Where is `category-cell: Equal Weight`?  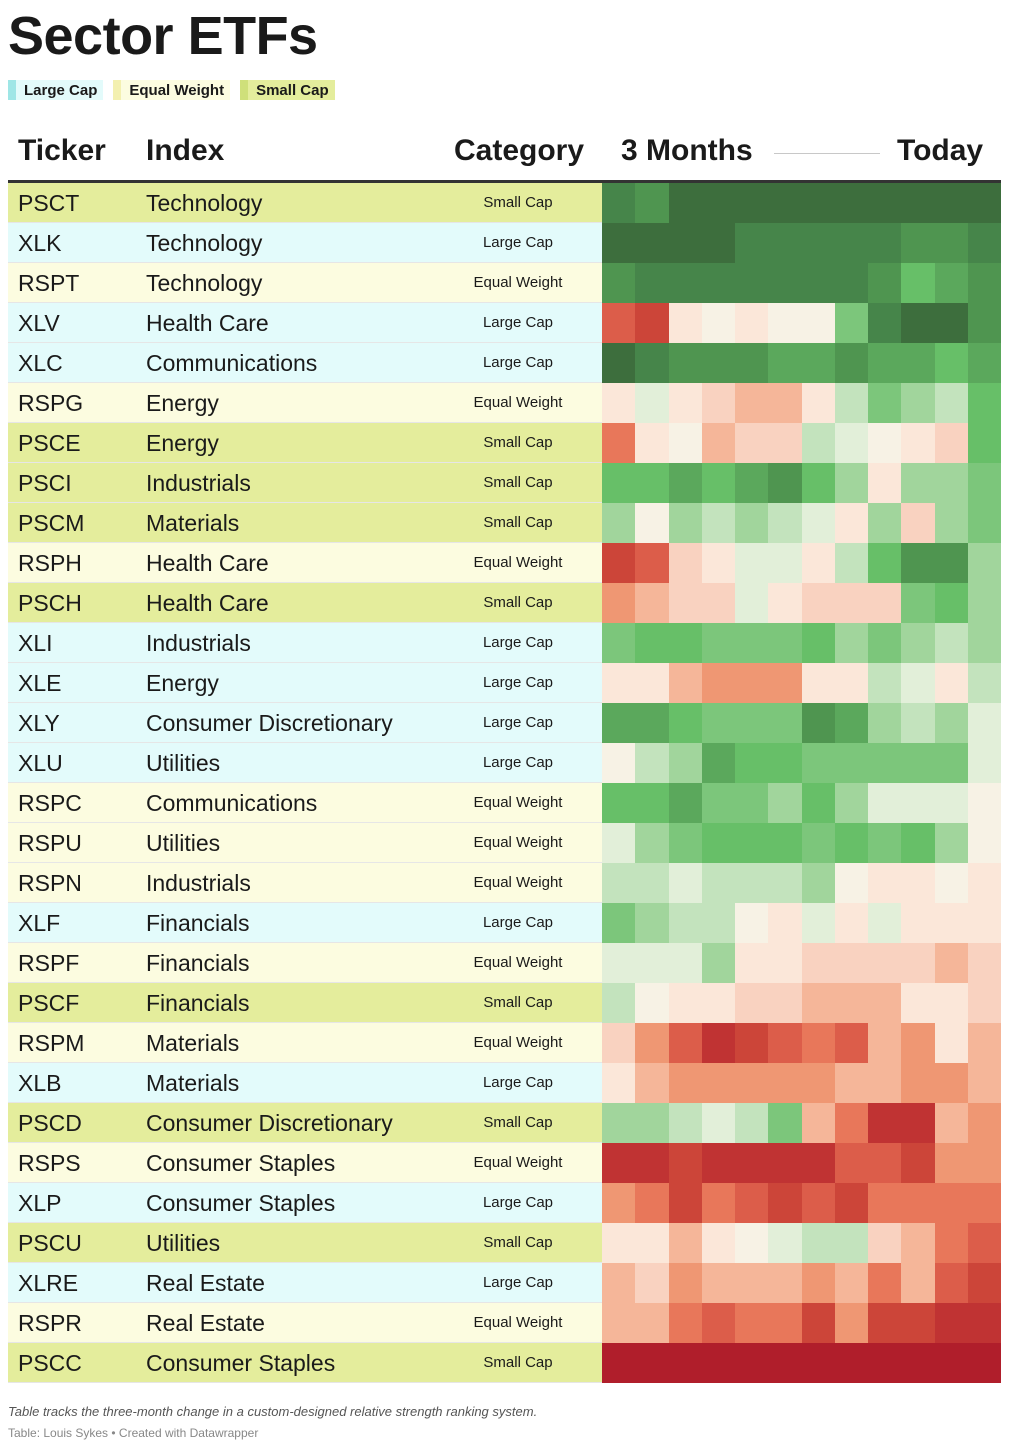 category-cell: Equal Weight is located at coordinates (518, 1042).